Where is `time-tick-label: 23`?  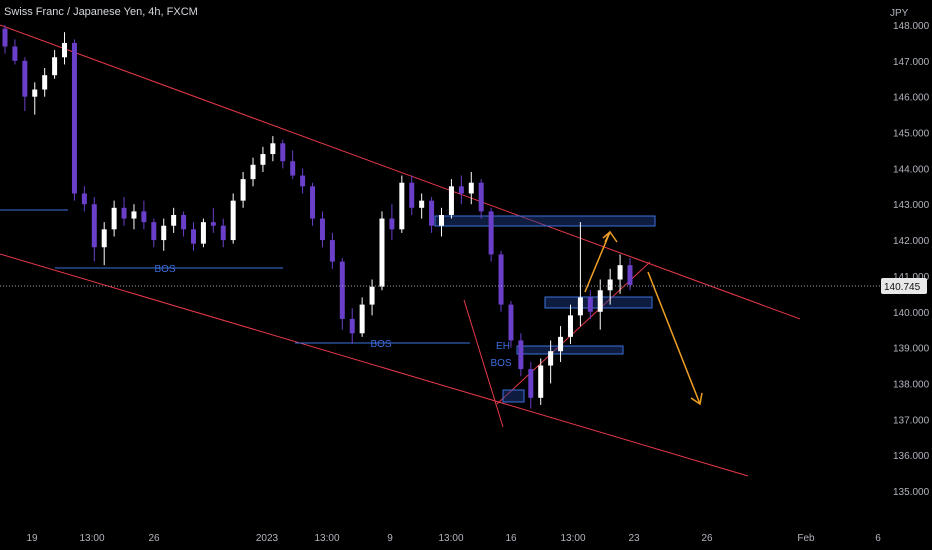 time-tick-label: 23 is located at coordinates (634, 538).